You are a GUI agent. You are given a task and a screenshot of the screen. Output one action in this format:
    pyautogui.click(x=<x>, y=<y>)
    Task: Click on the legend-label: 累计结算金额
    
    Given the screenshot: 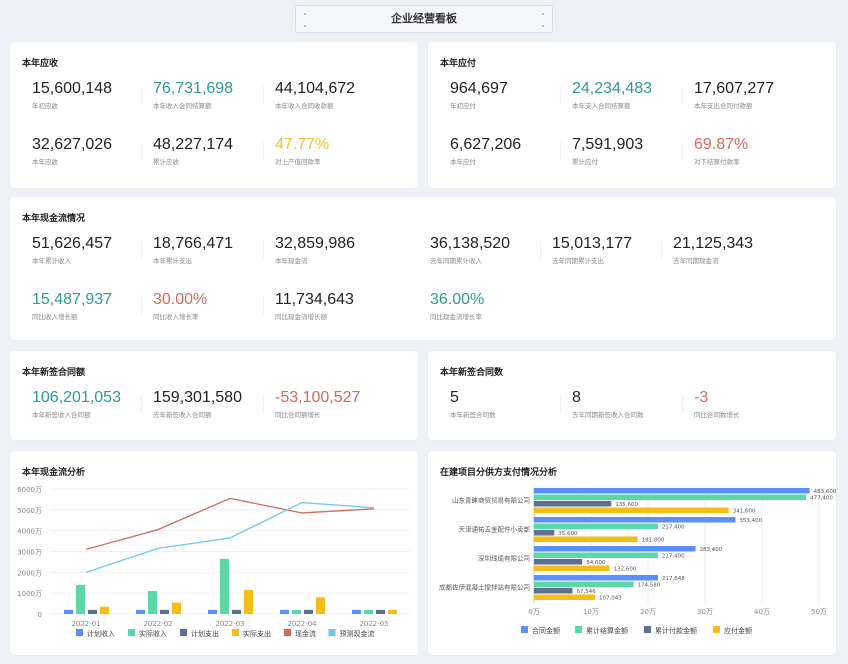 What is the action you would take?
    pyautogui.click(x=607, y=630)
    